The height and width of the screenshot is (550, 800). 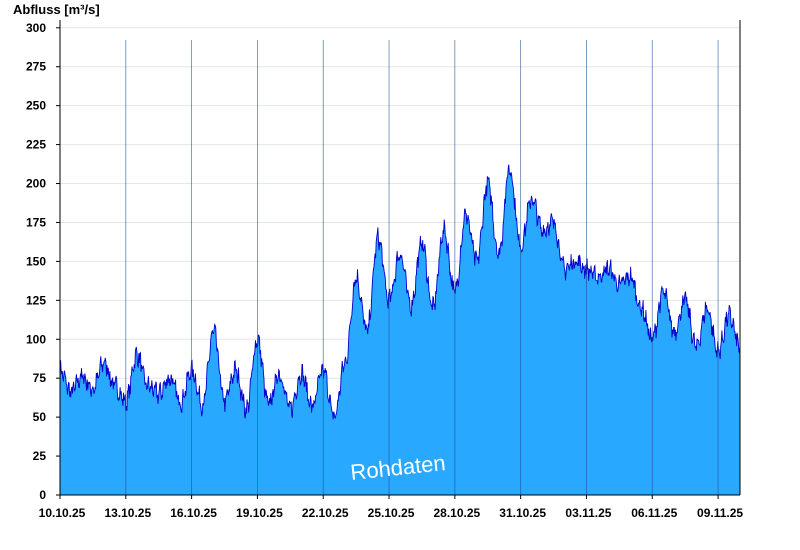 I want to click on x-tick-label: 09.11.25, so click(x=720, y=513).